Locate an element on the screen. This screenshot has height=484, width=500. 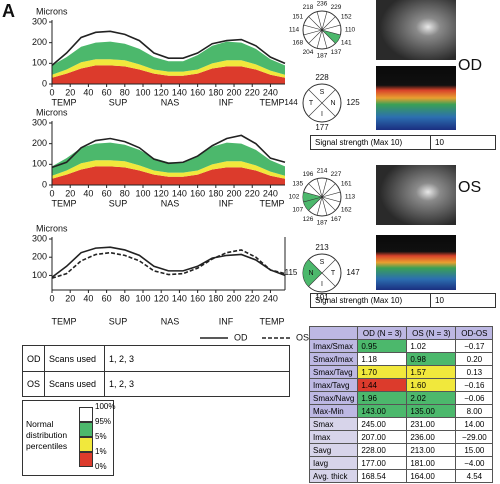
x-tick-label: 120 is located at coordinates (161, 193).